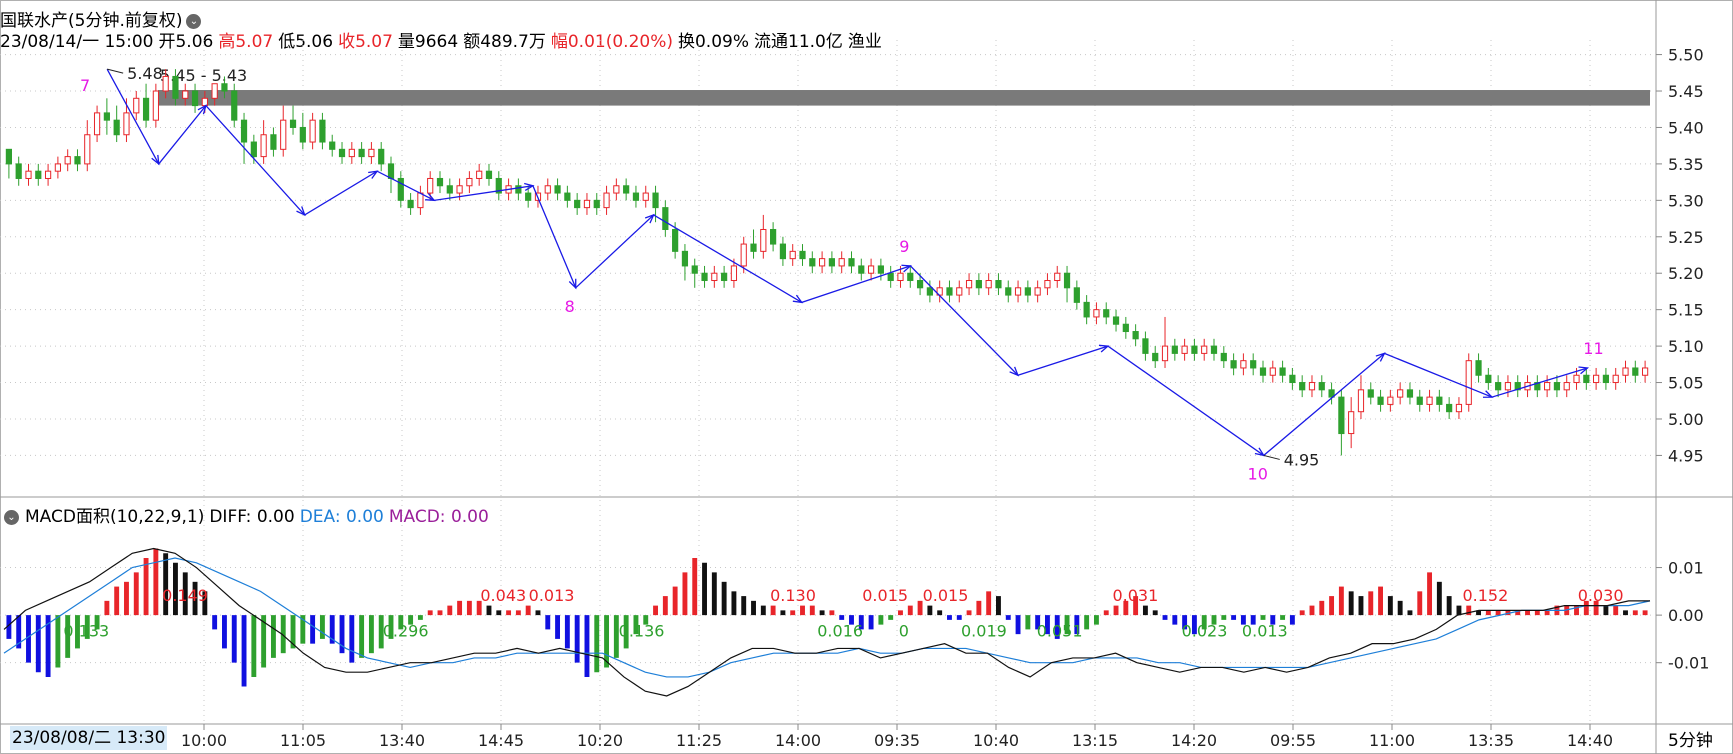 Image resolution: width=1733 pixels, height=754 pixels. What do you see at coordinates (1686, 55) in the screenshot?
I see `price-tick-label: 5.50` at bounding box center [1686, 55].